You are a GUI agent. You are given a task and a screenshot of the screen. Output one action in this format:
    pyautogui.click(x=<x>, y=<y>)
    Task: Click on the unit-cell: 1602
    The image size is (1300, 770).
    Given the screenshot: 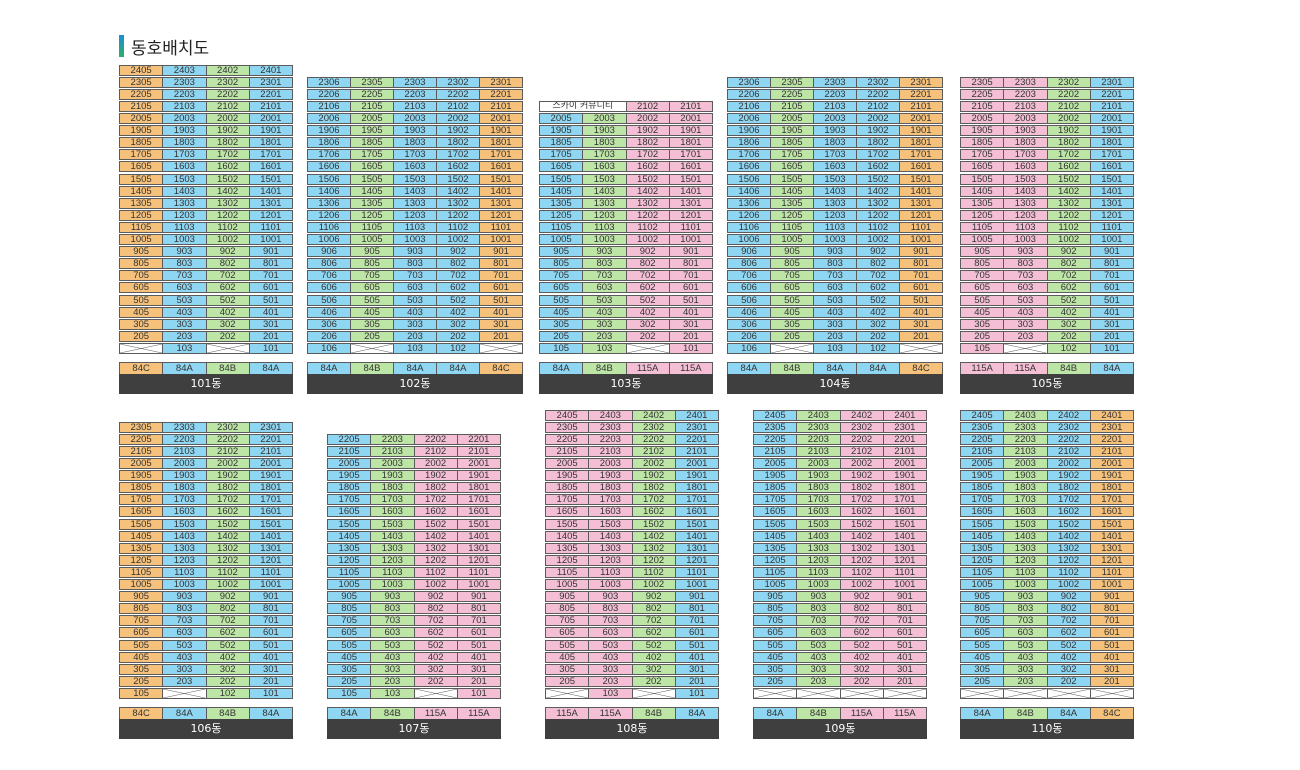 What is the action you would take?
    pyautogui.click(x=653, y=512)
    